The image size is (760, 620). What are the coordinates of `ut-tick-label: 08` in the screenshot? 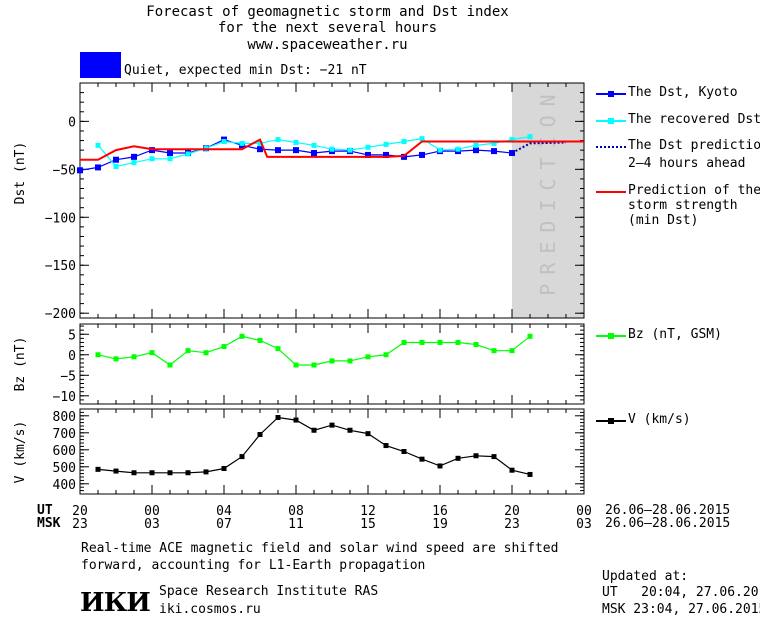 It's located at (296, 511).